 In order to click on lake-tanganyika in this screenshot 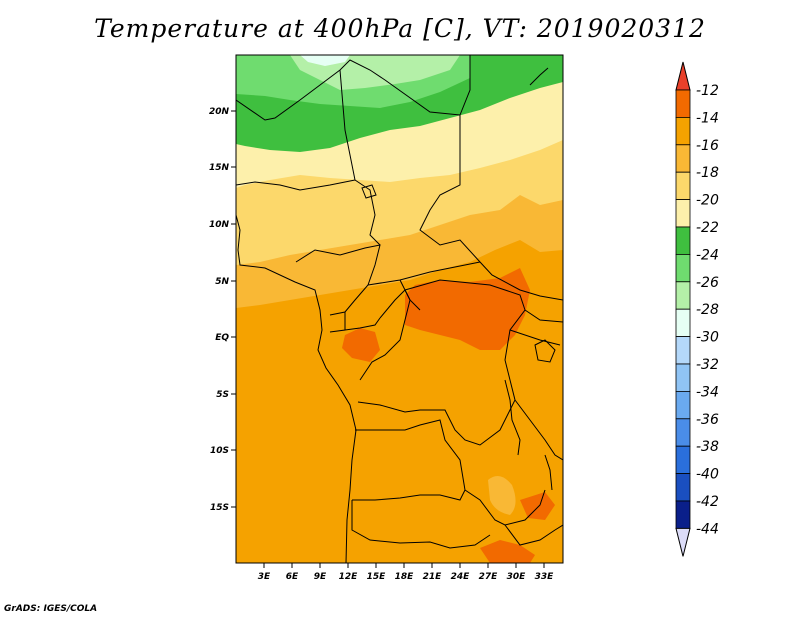, I will do `click(512, 417)`.